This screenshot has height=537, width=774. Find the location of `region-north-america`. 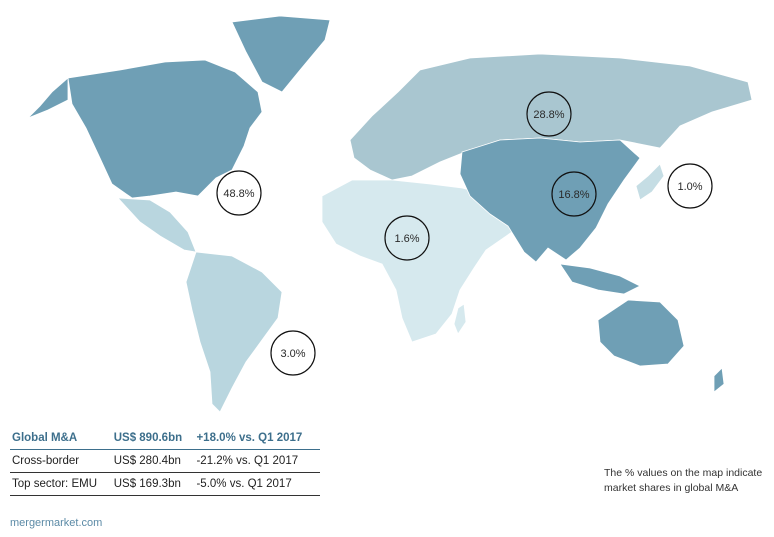

region-north-america is located at coordinates (165, 129).